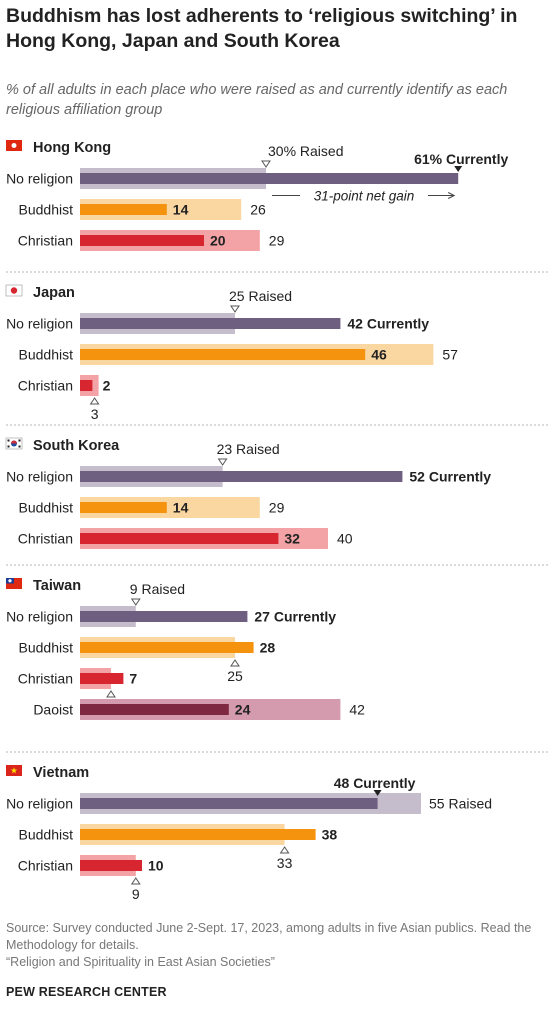  I want to click on annotation-bg, so click(364, 195).